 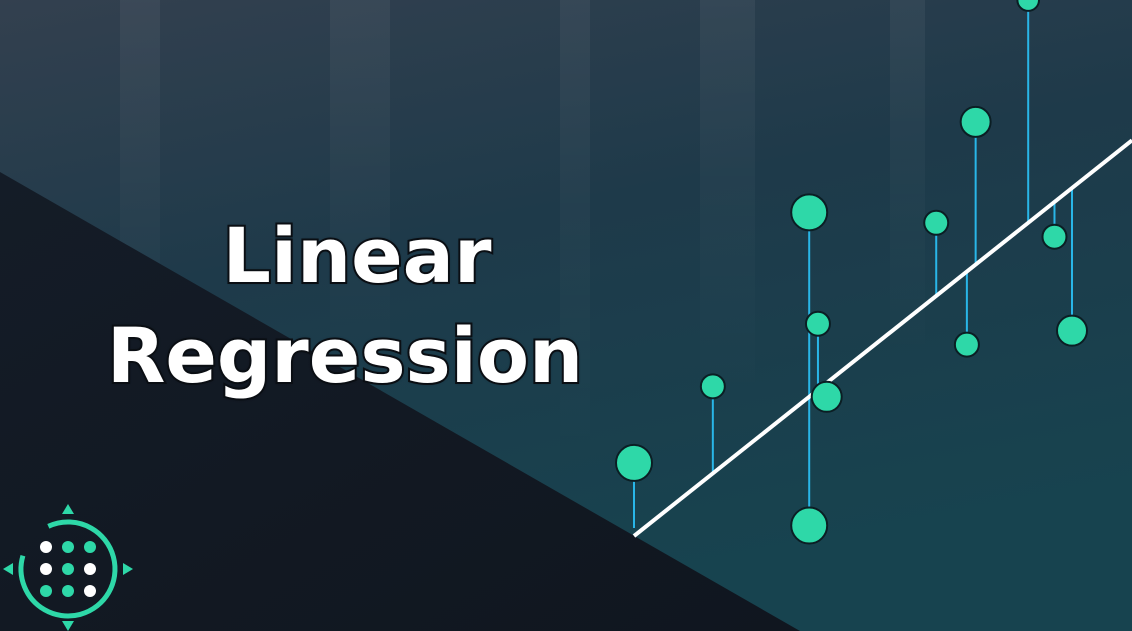 What do you see at coordinates (345, 355) in the screenshot?
I see `title-line-2: Regression` at bounding box center [345, 355].